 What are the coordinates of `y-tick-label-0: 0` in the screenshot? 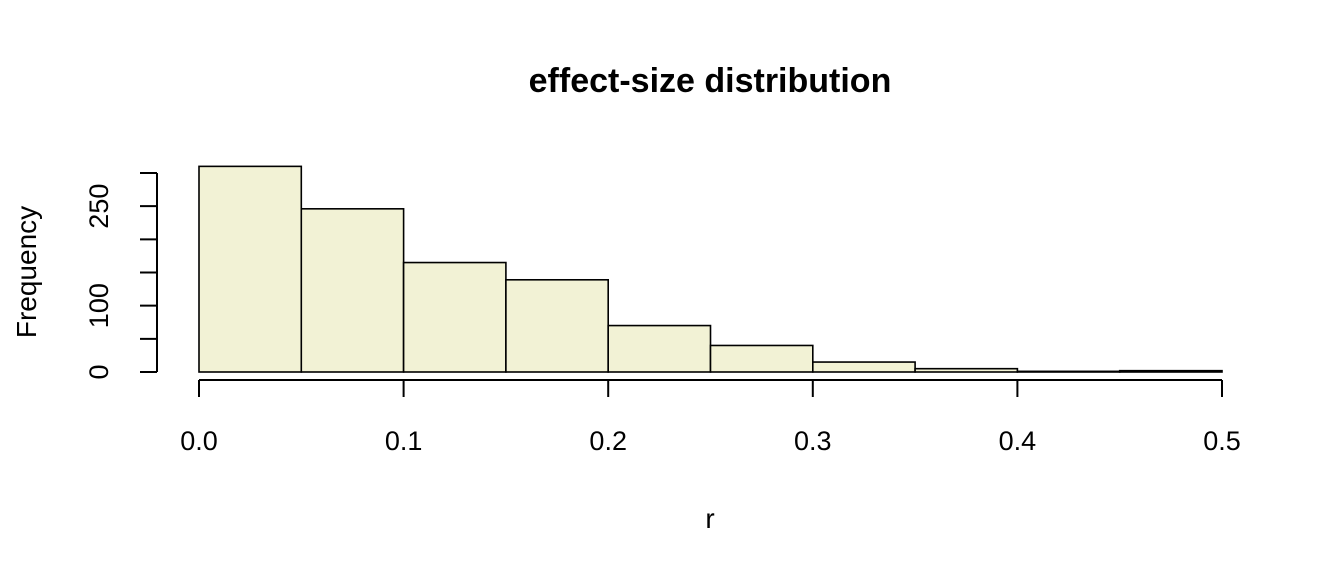 It's located at (99, 371).